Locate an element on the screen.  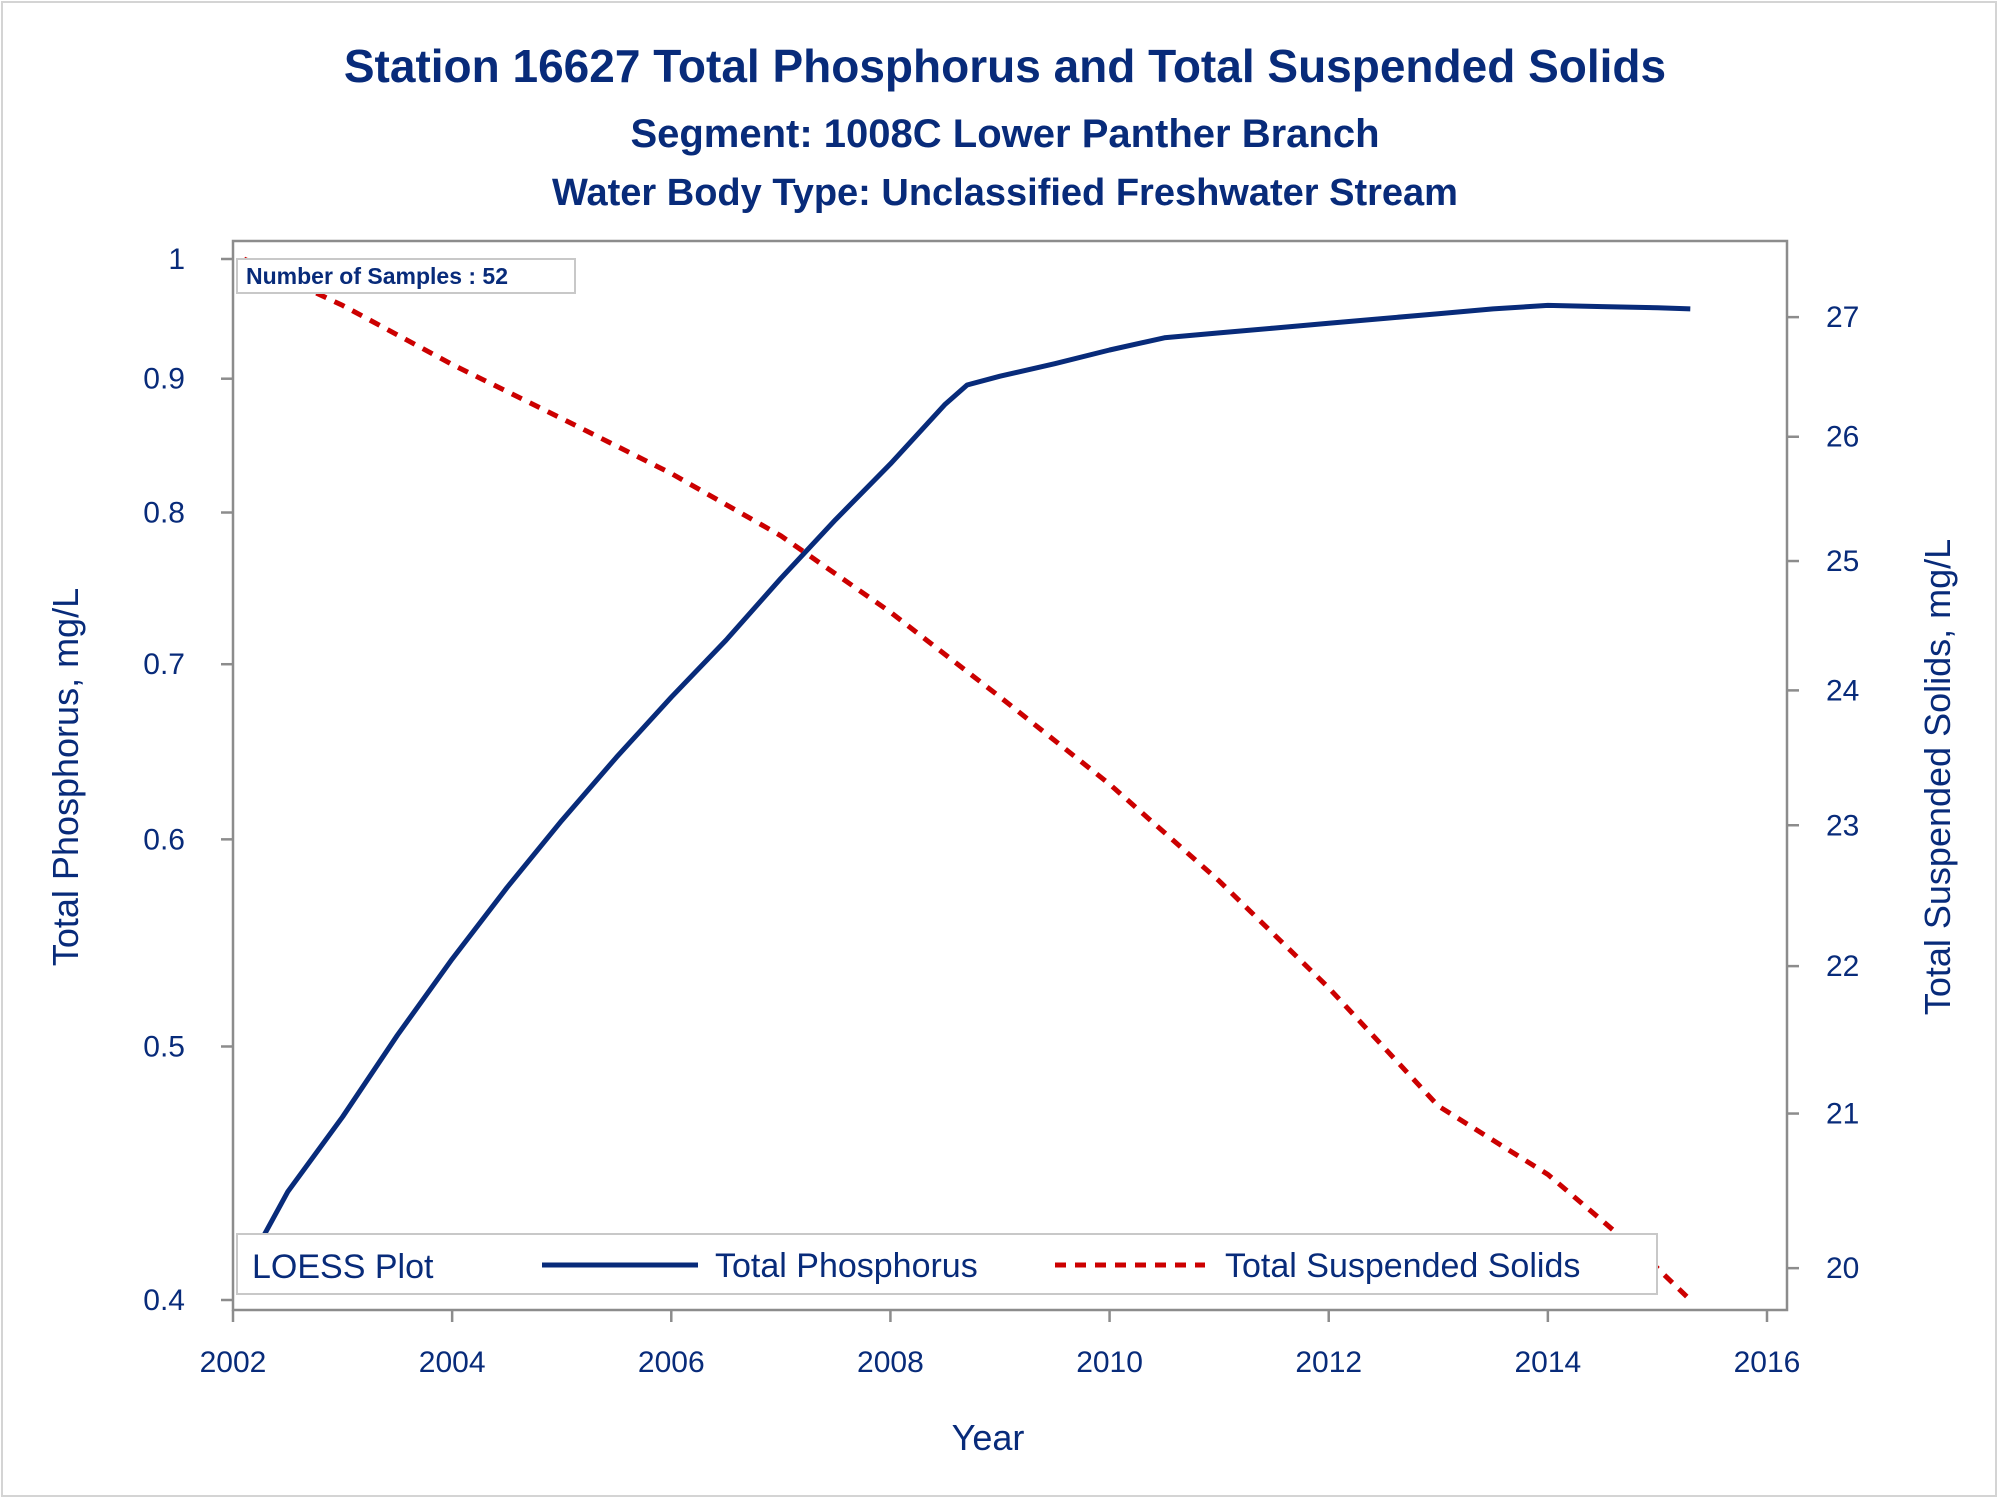
y-right-tick-label: 24 is located at coordinates (1842, 690).